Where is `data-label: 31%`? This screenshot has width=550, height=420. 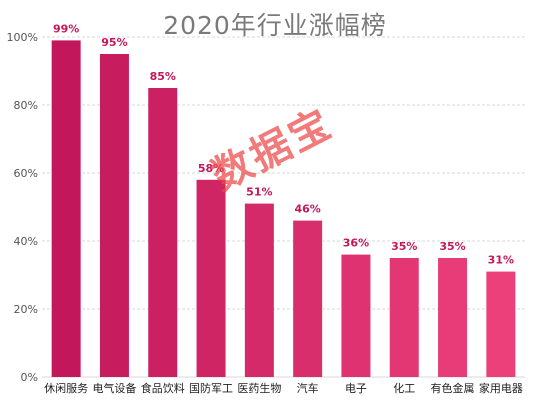
data-label: 31% is located at coordinates (501, 260).